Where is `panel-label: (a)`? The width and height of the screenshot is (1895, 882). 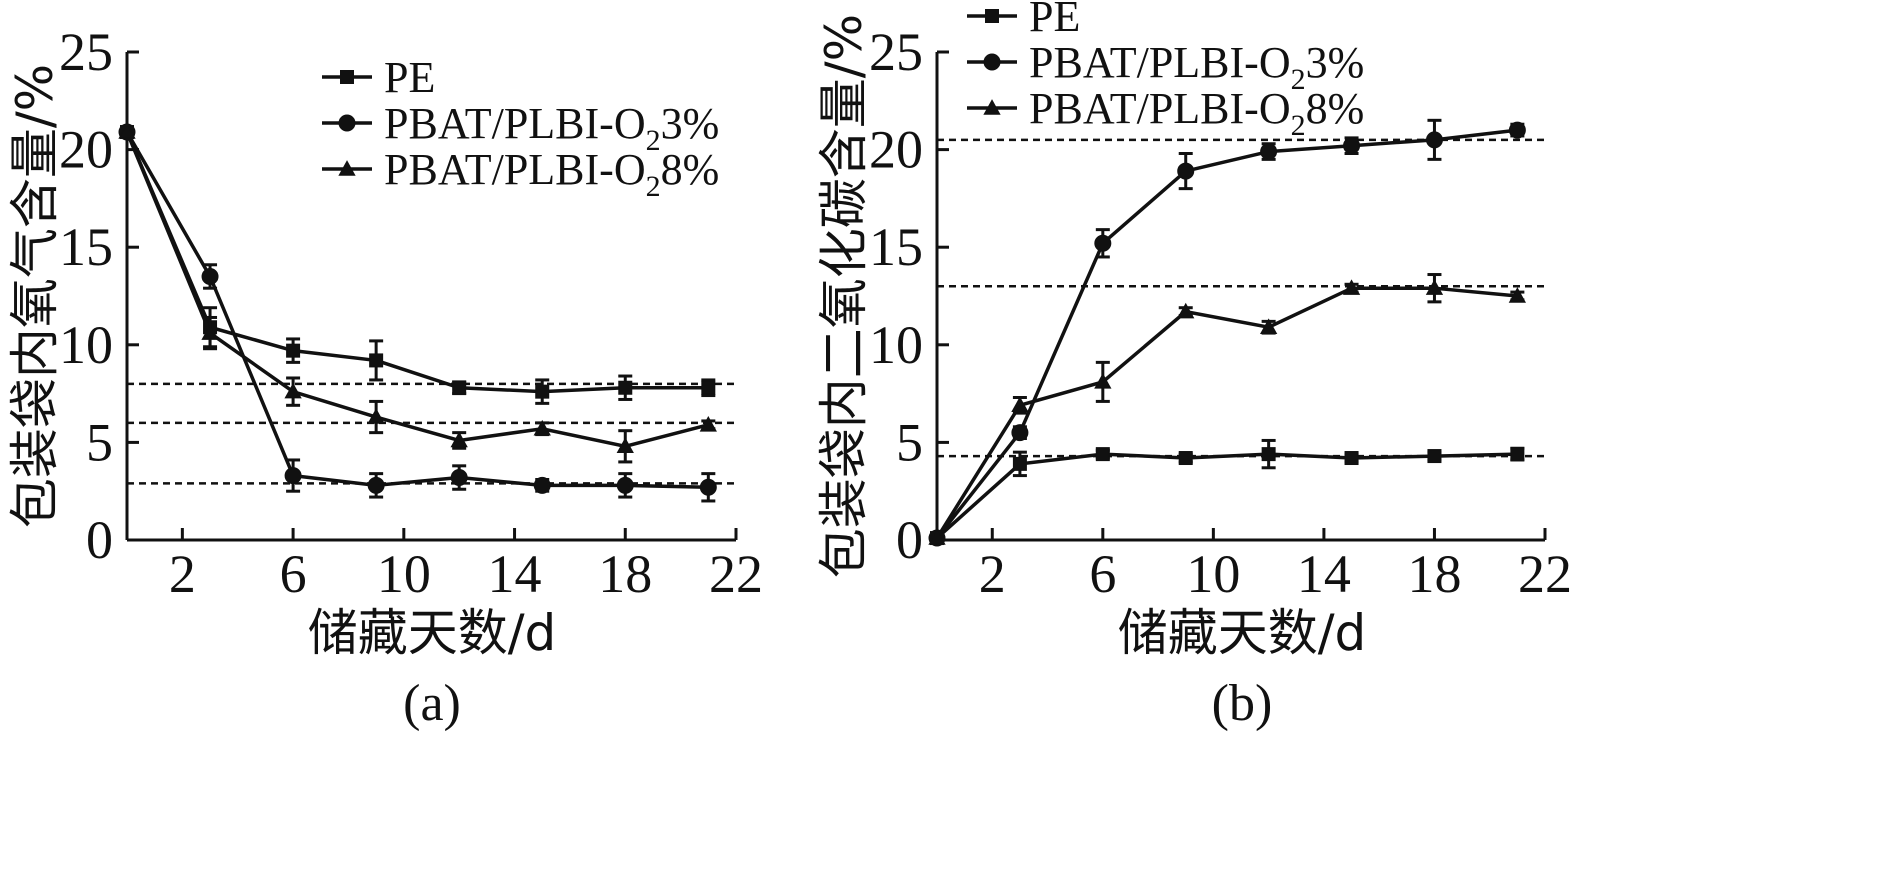 panel-label: (a) is located at coordinates (432, 703).